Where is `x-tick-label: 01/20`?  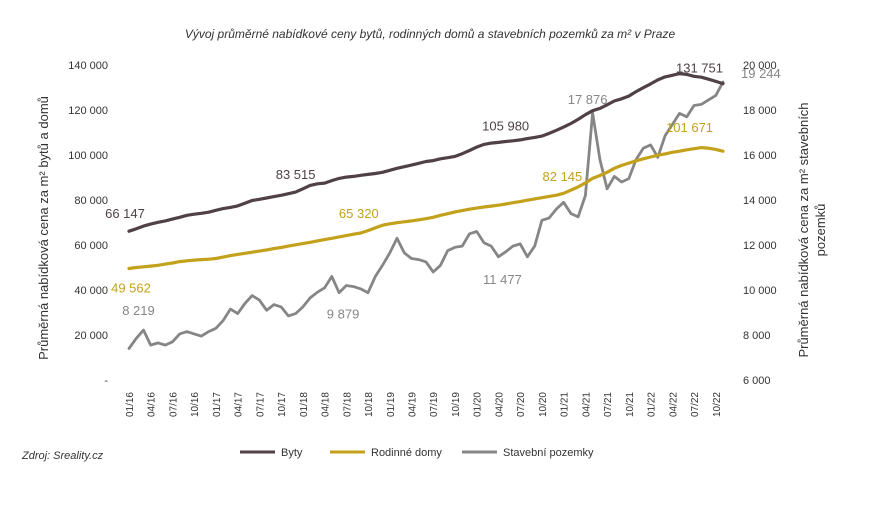
x-tick-label: 01/20 is located at coordinates (478, 404).